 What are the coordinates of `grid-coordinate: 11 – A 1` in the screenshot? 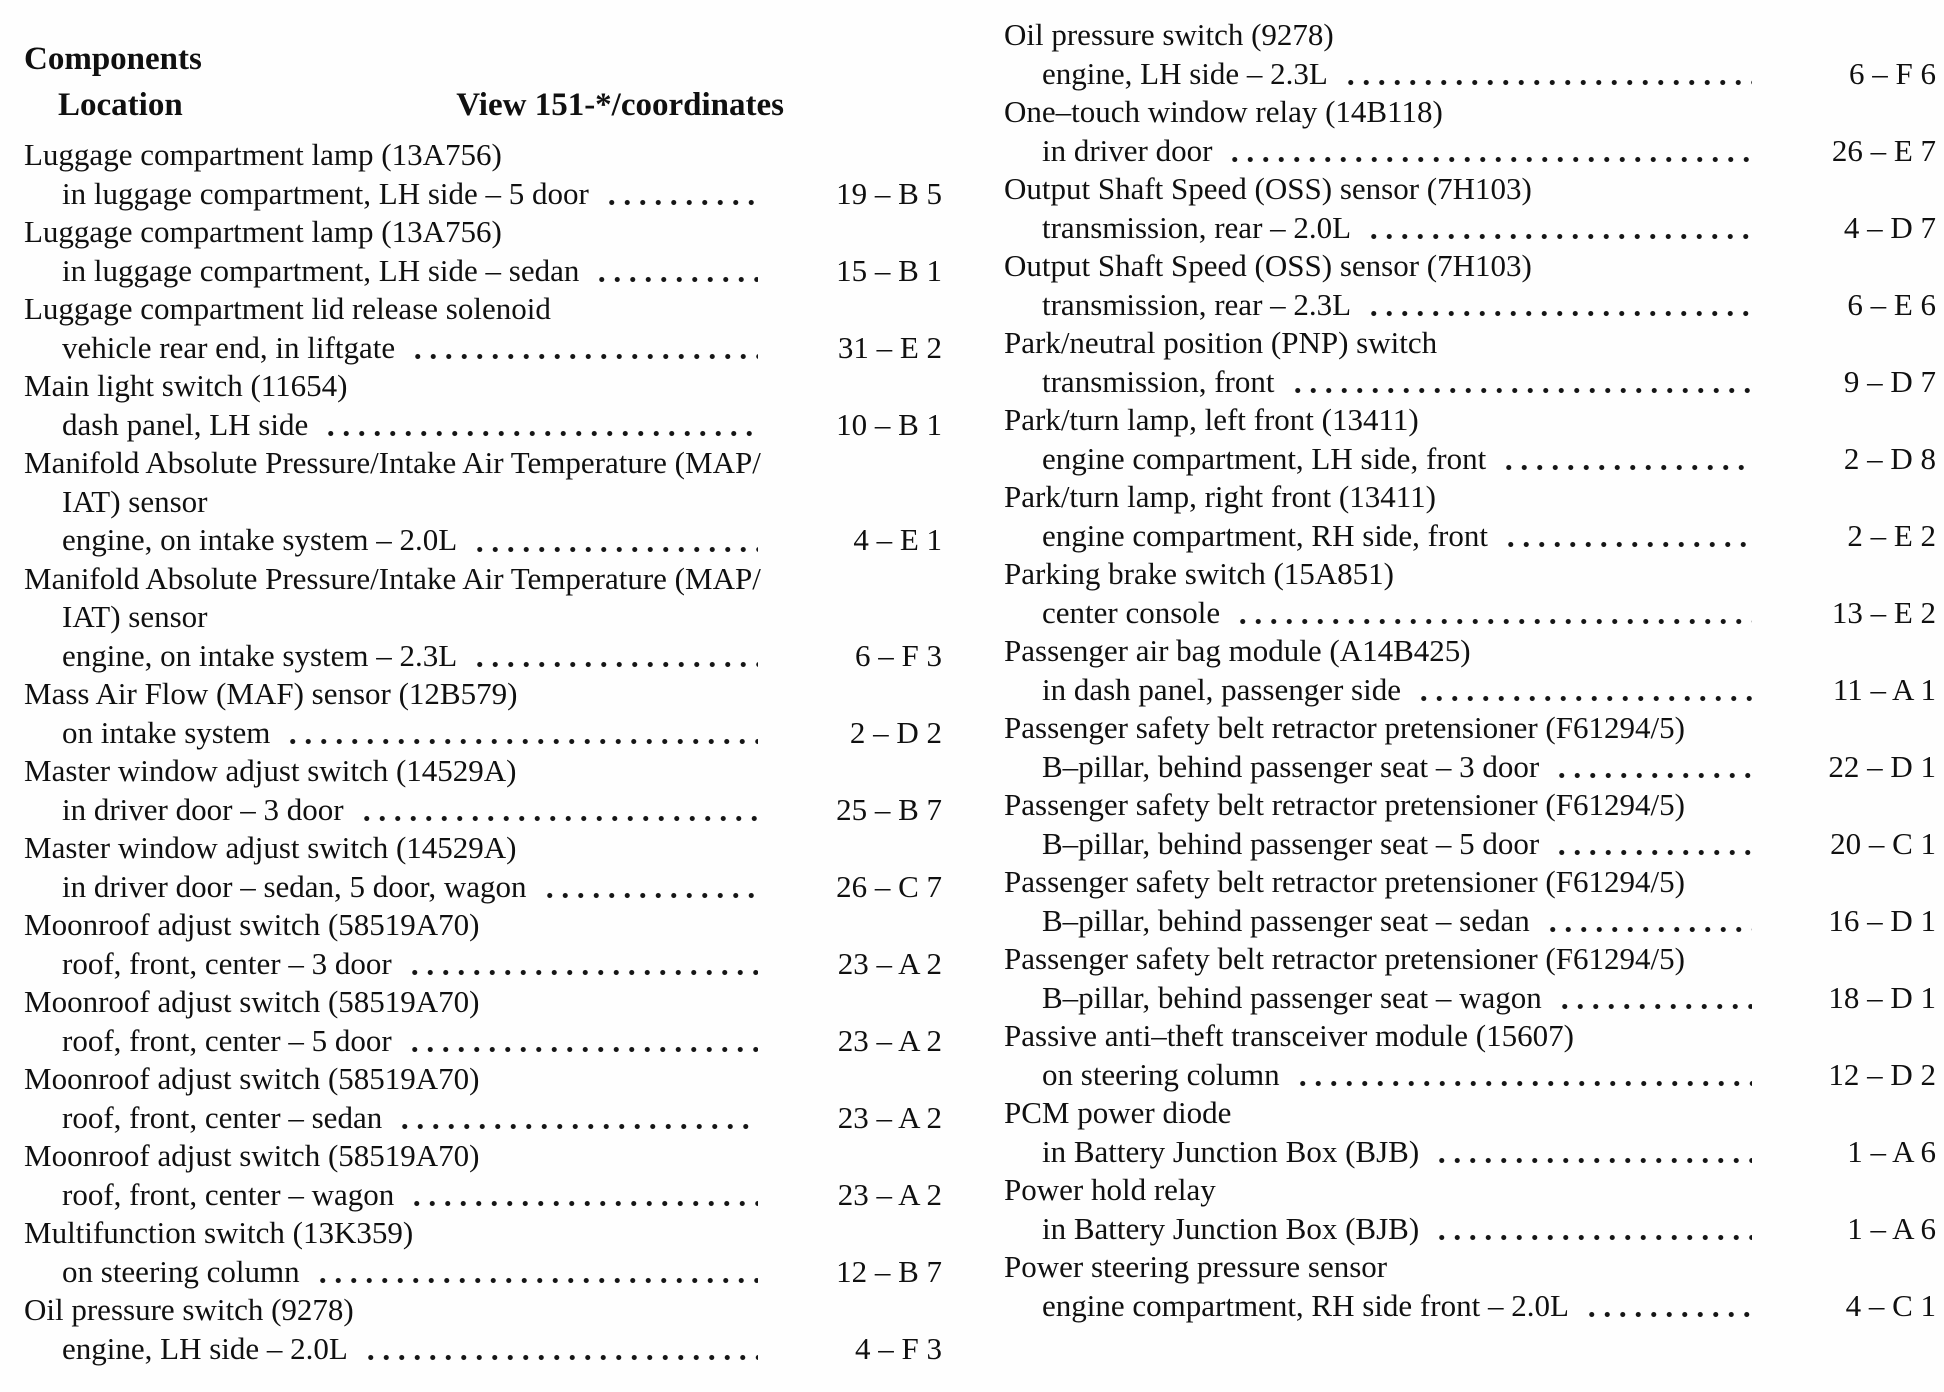 It's located at (1884, 689).